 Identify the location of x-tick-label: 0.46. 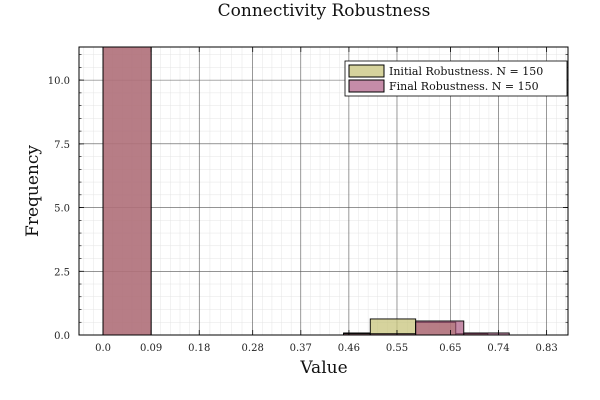
(349, 348).